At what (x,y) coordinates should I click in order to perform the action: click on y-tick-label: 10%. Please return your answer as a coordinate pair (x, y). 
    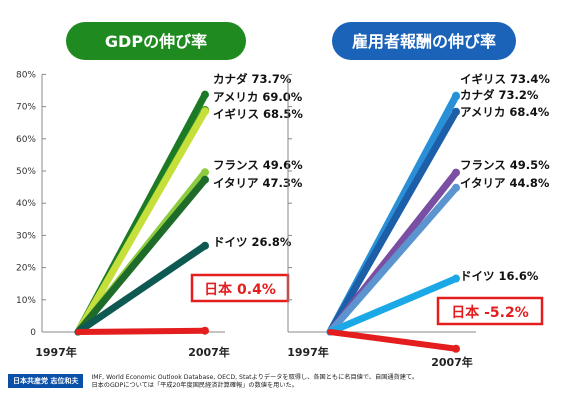
    Looking at the image, I should click on (26, 301).